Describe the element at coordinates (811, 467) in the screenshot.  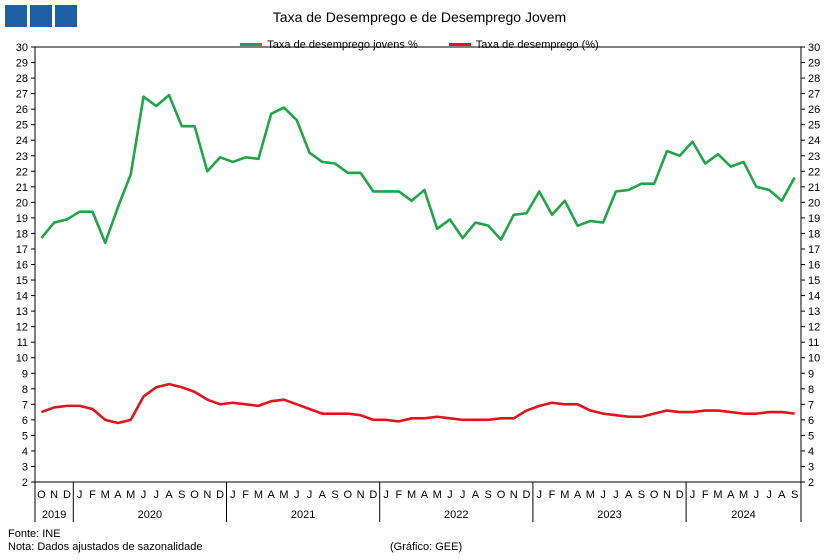
I see `y-tick-label-right: 3` at that location.